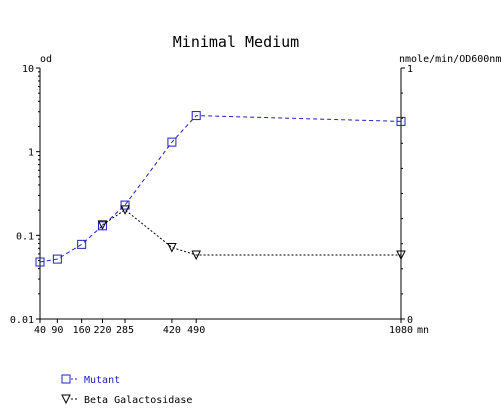  Describe the element at coordinates (423, 330) in the screenshot. I see `x-unit-label: mn` at that location.